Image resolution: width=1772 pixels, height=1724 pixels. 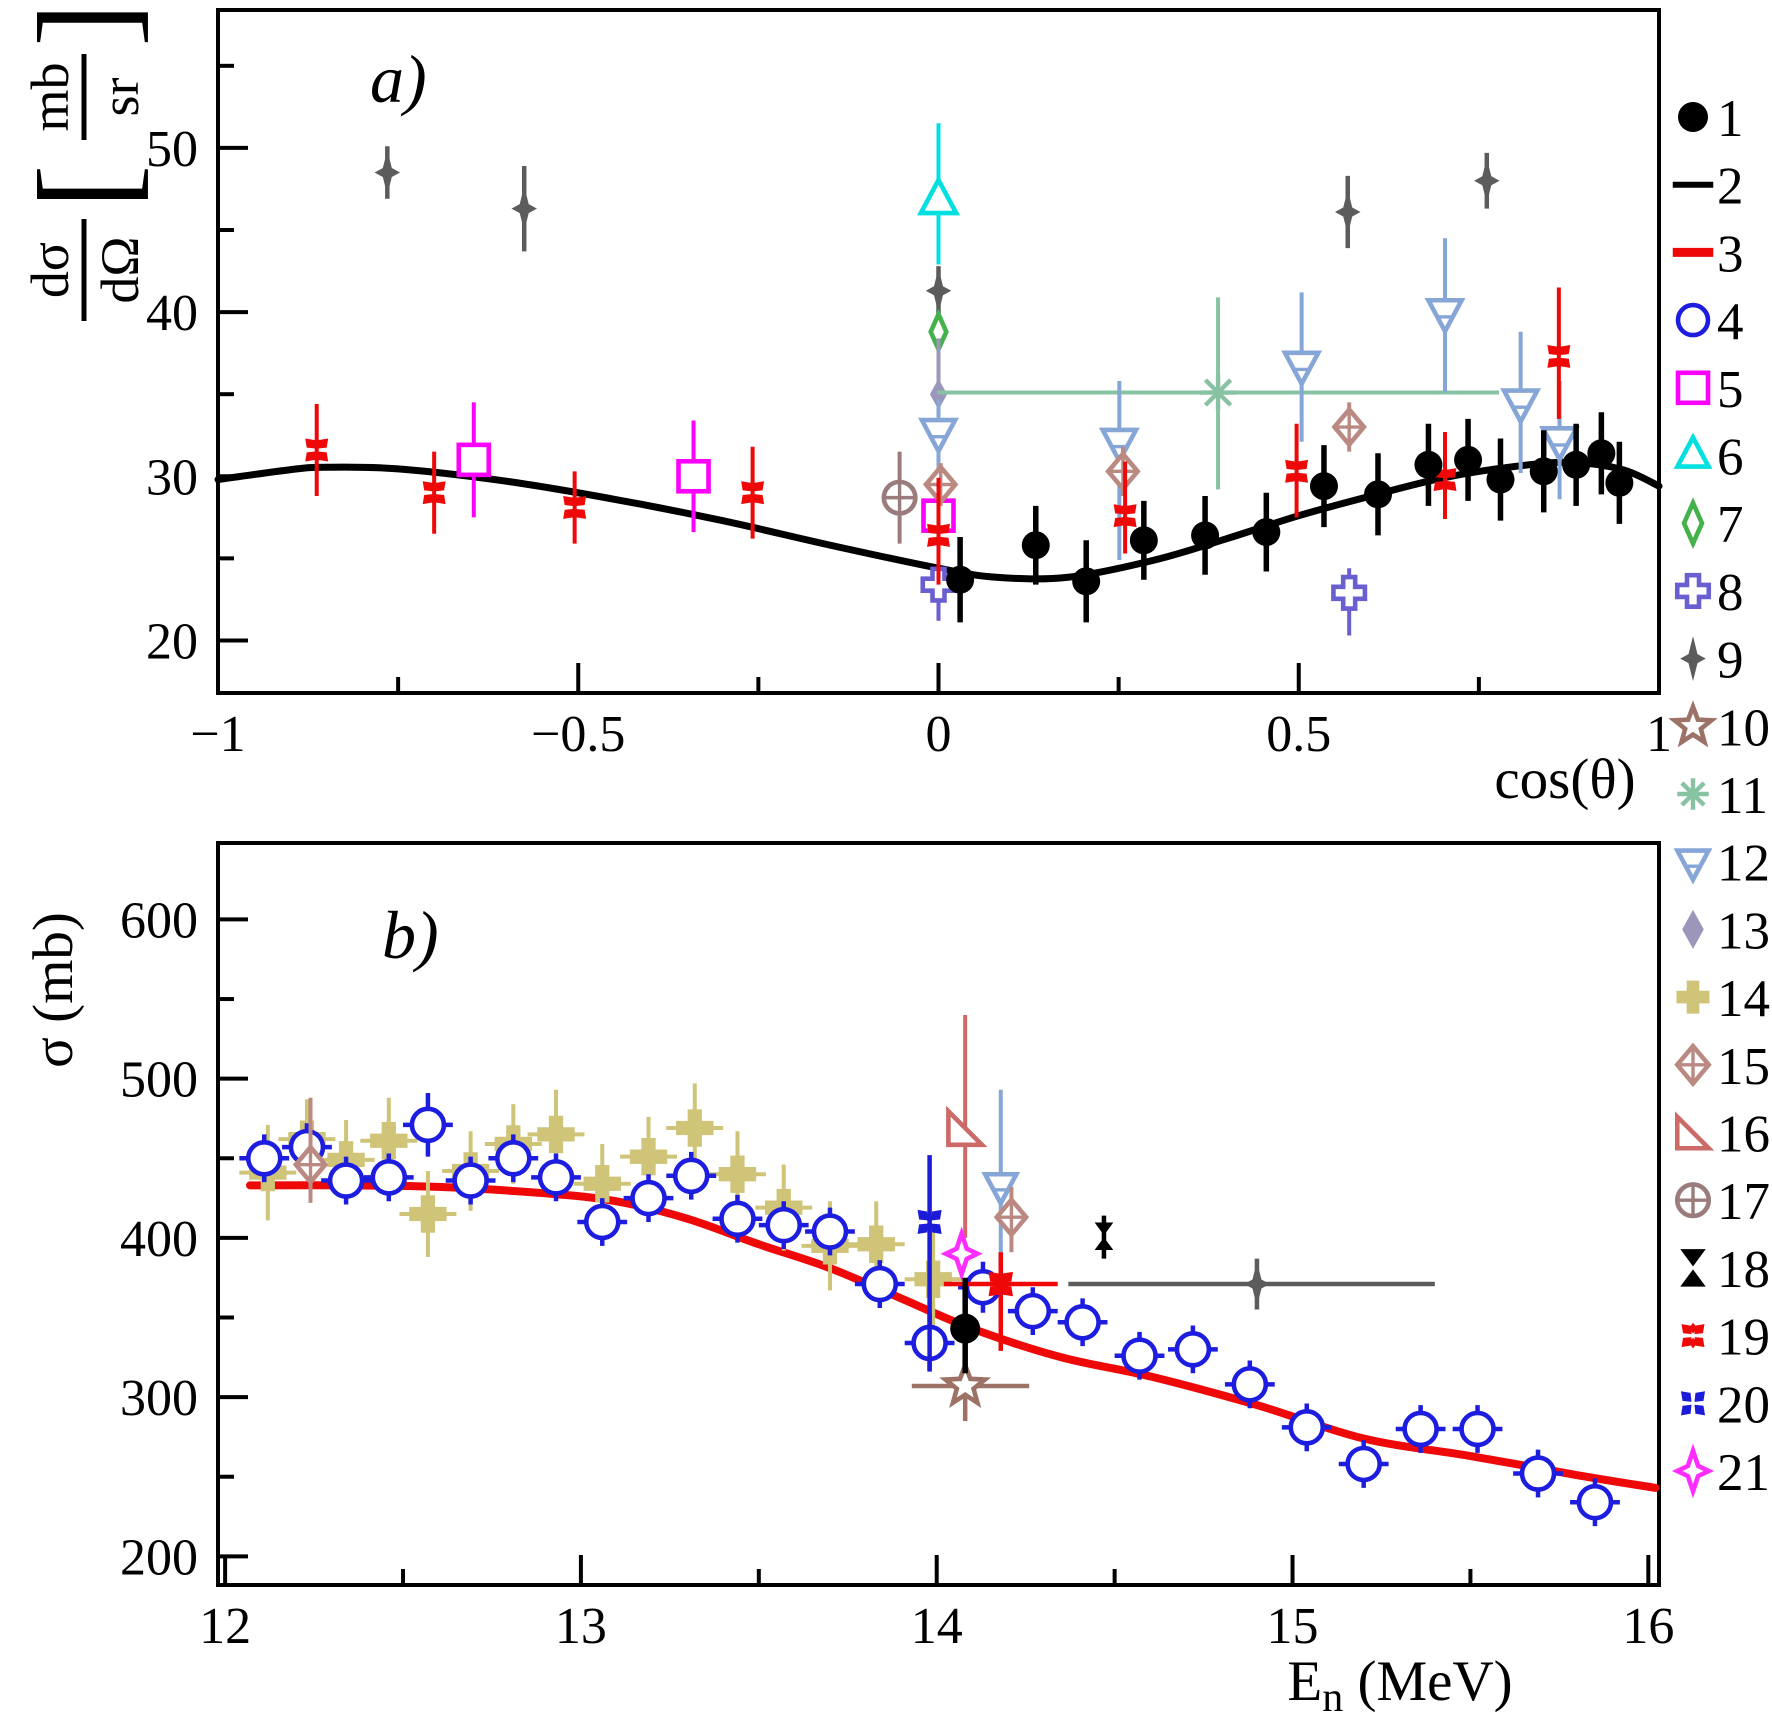 What do you see at coordinates (1712, 525) in the screenshot?
I see `legend-entry-7: 7` at bounding box center [1712, 525].